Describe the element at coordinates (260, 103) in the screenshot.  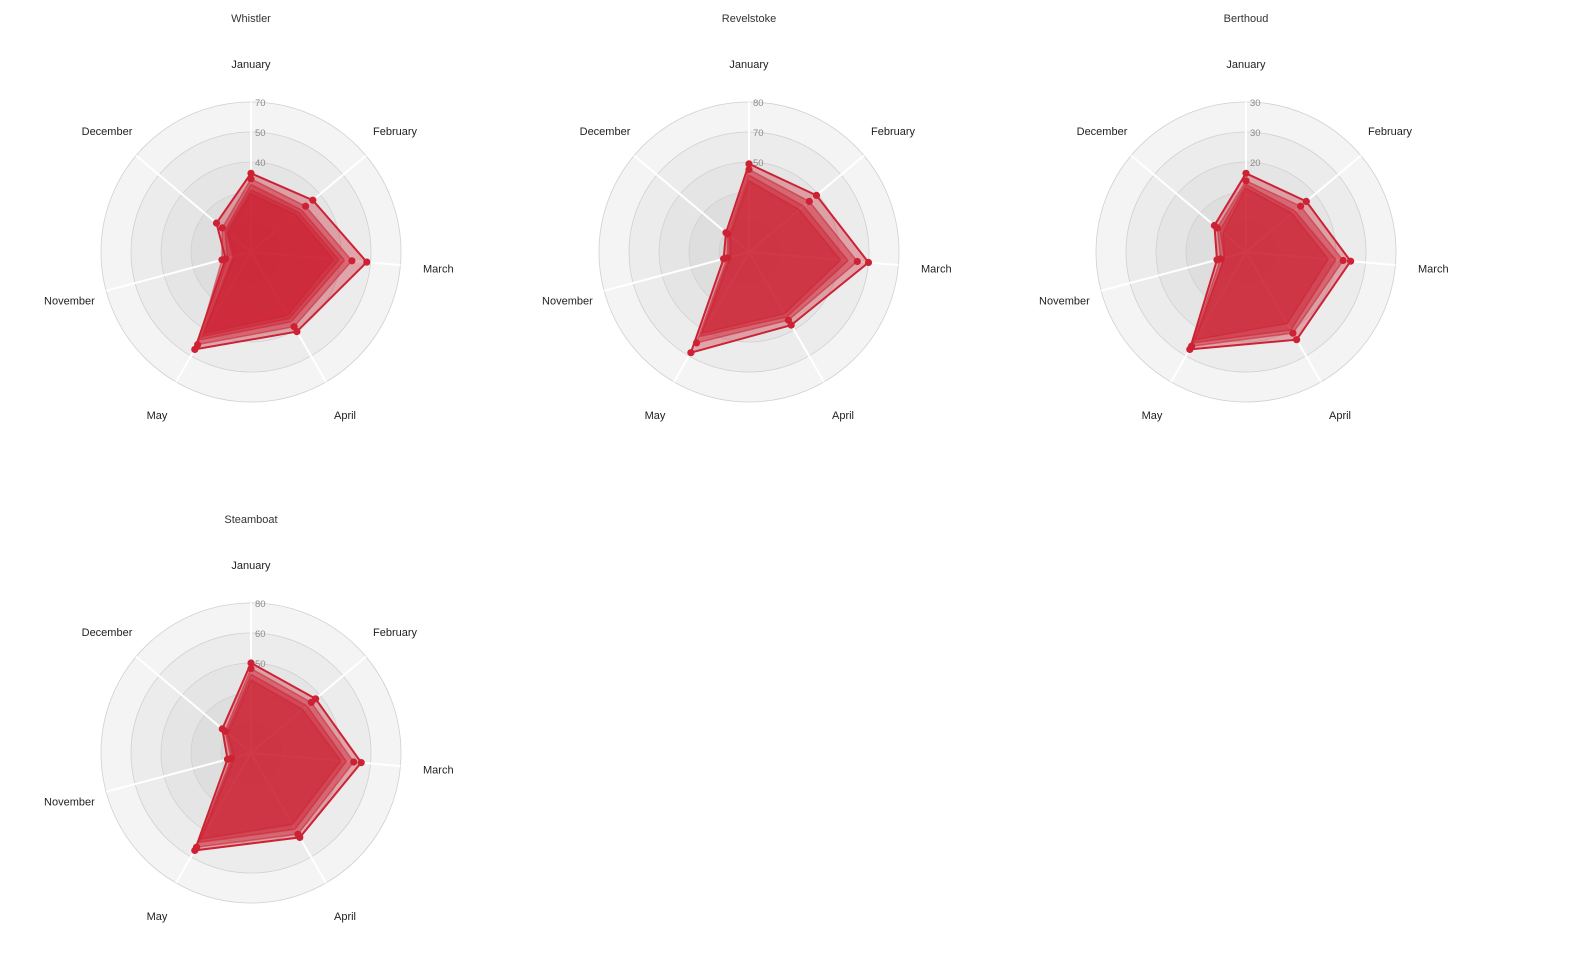
I see `radial-tick-label: 70` at that location.